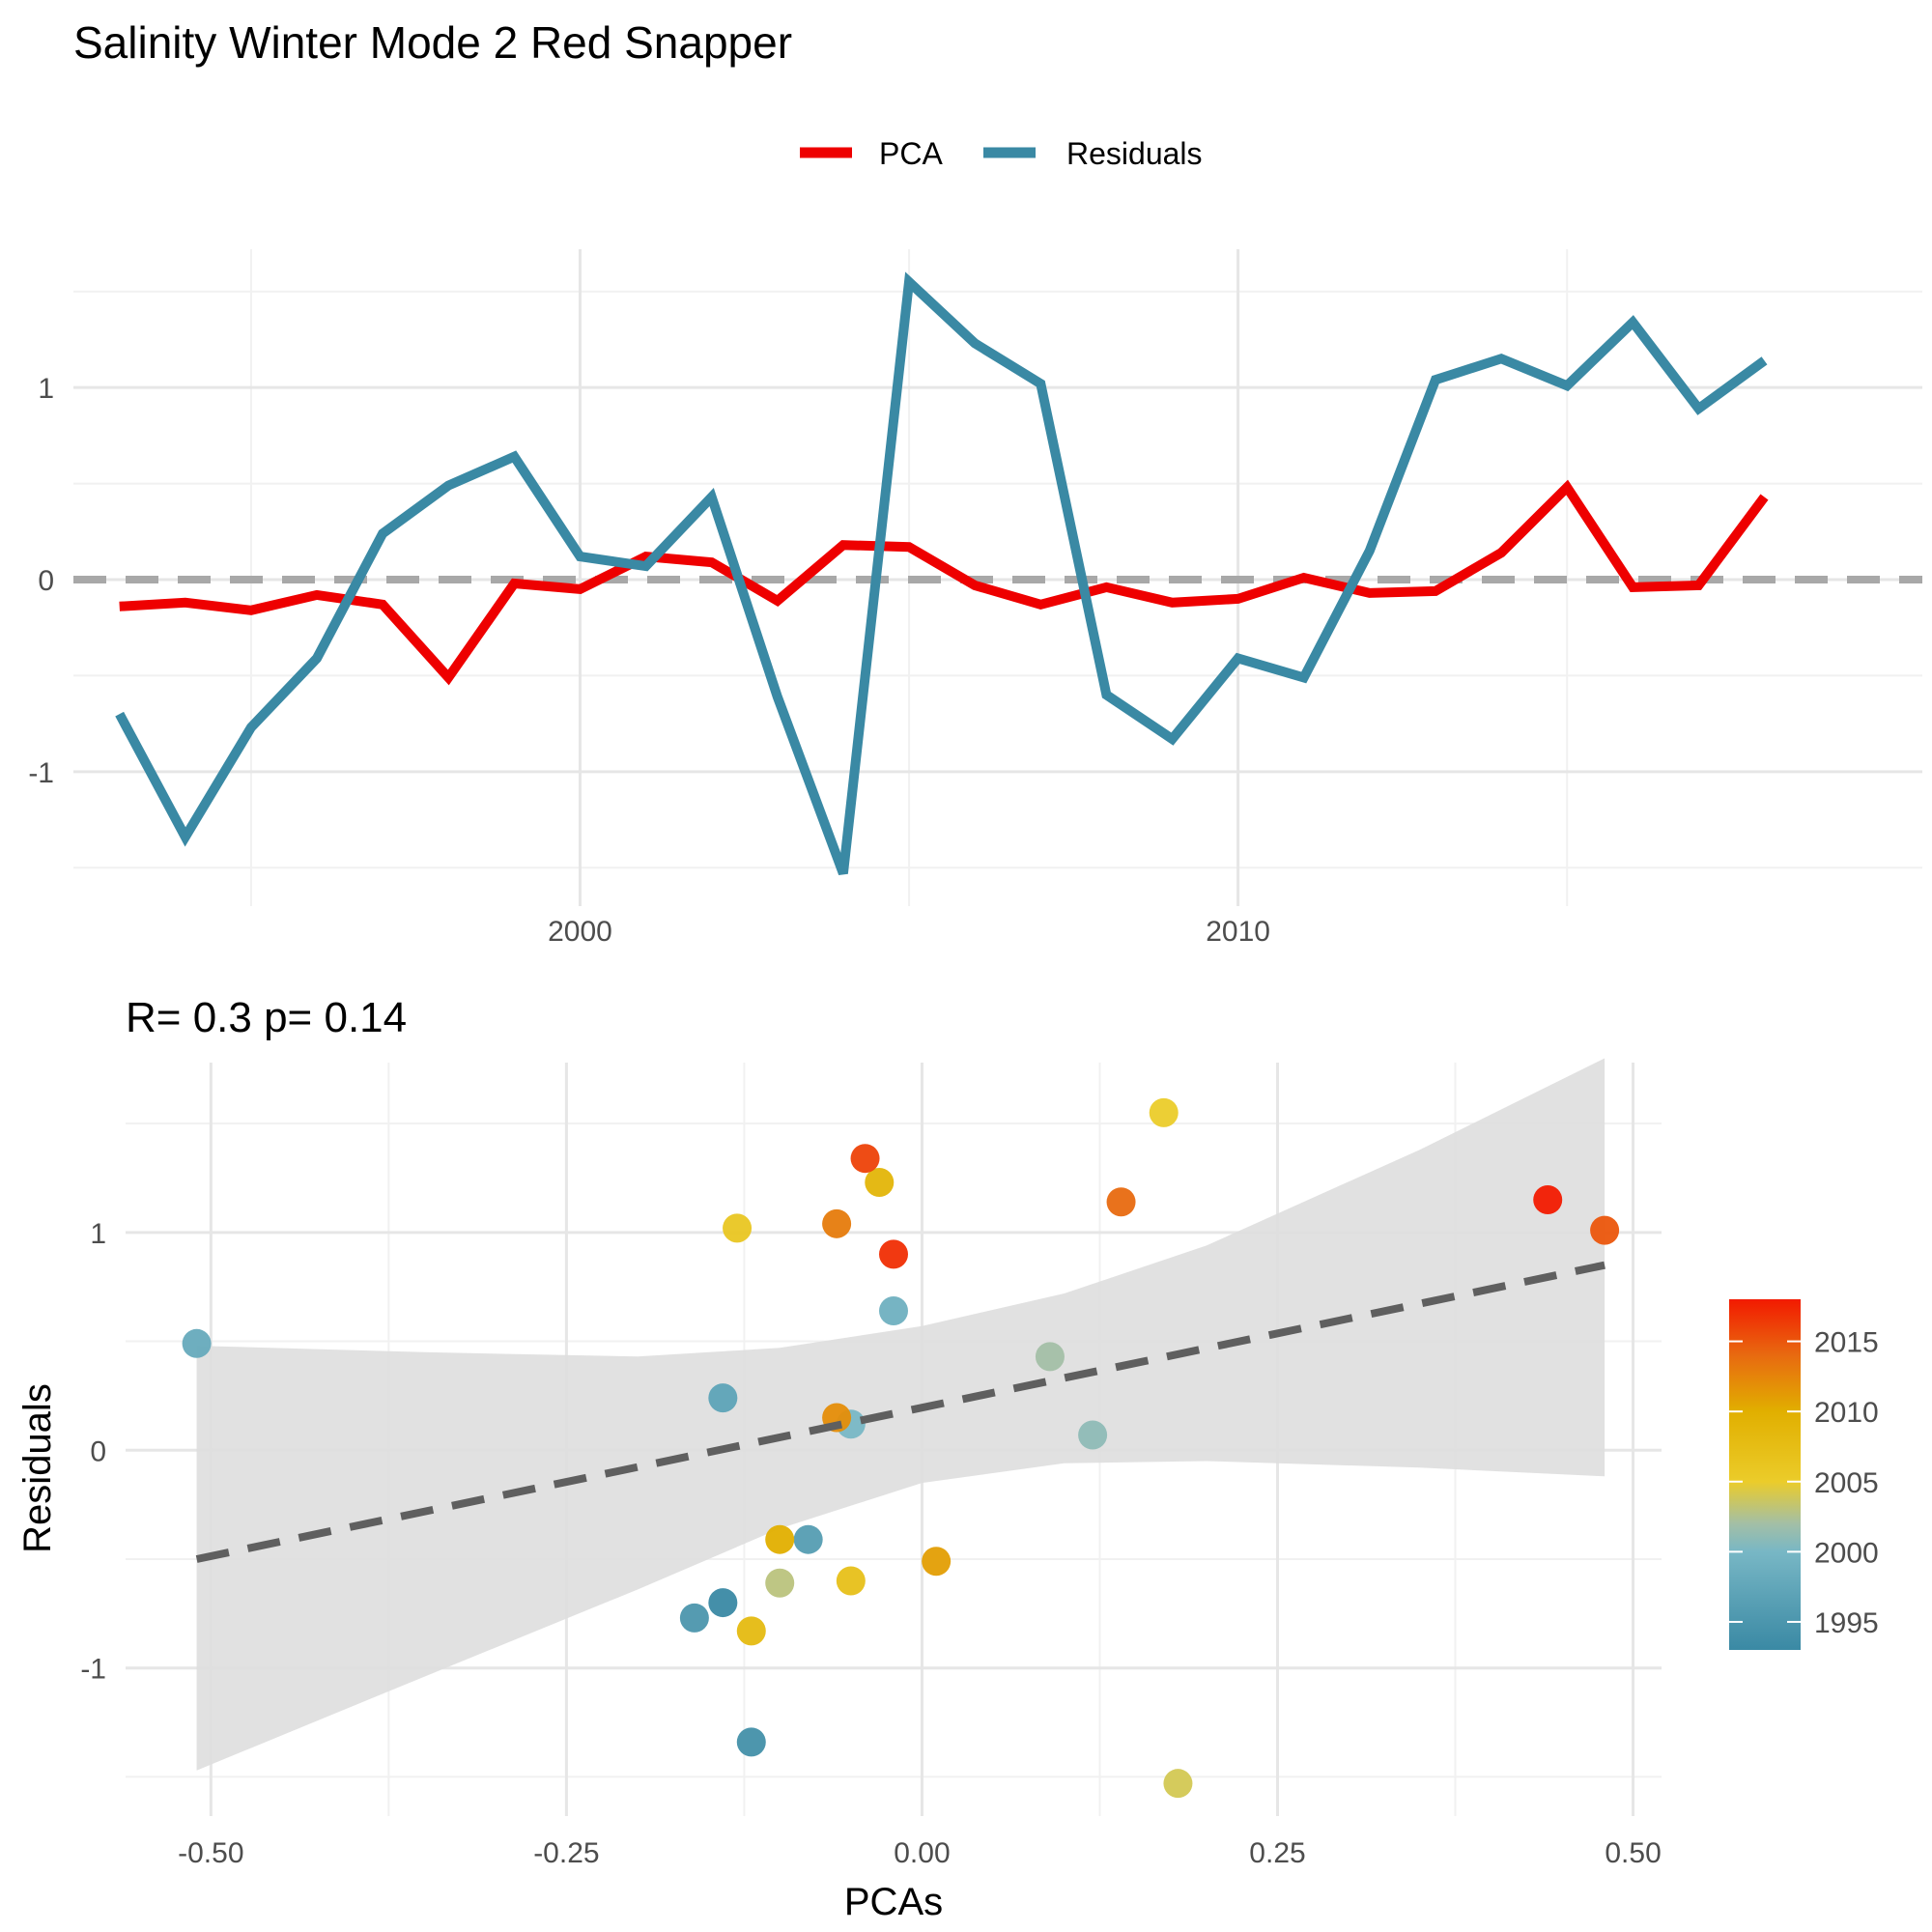 Image resolution: width=1932 pixels, height=1932 pixels. What do you see at coordinates (1002, 153) in the screenshot?
I see `legend: PCA Residuals` at bounding box center [1002, 153].